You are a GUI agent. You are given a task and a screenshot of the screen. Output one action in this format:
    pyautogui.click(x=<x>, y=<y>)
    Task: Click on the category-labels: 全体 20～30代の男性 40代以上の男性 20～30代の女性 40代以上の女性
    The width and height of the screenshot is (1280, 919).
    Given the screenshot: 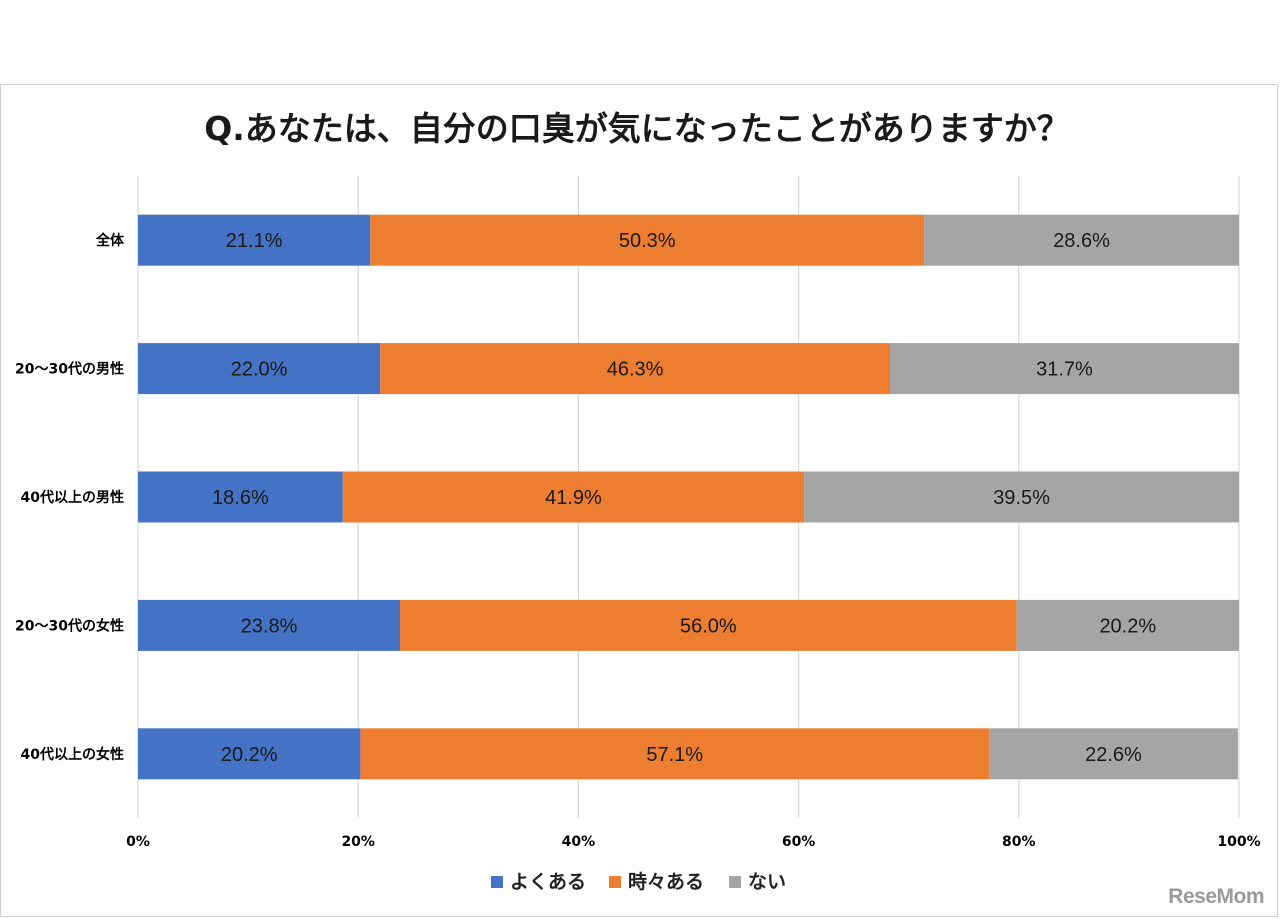 What is the action you would take?
    pyautogui.click(x=70, y=497)
    